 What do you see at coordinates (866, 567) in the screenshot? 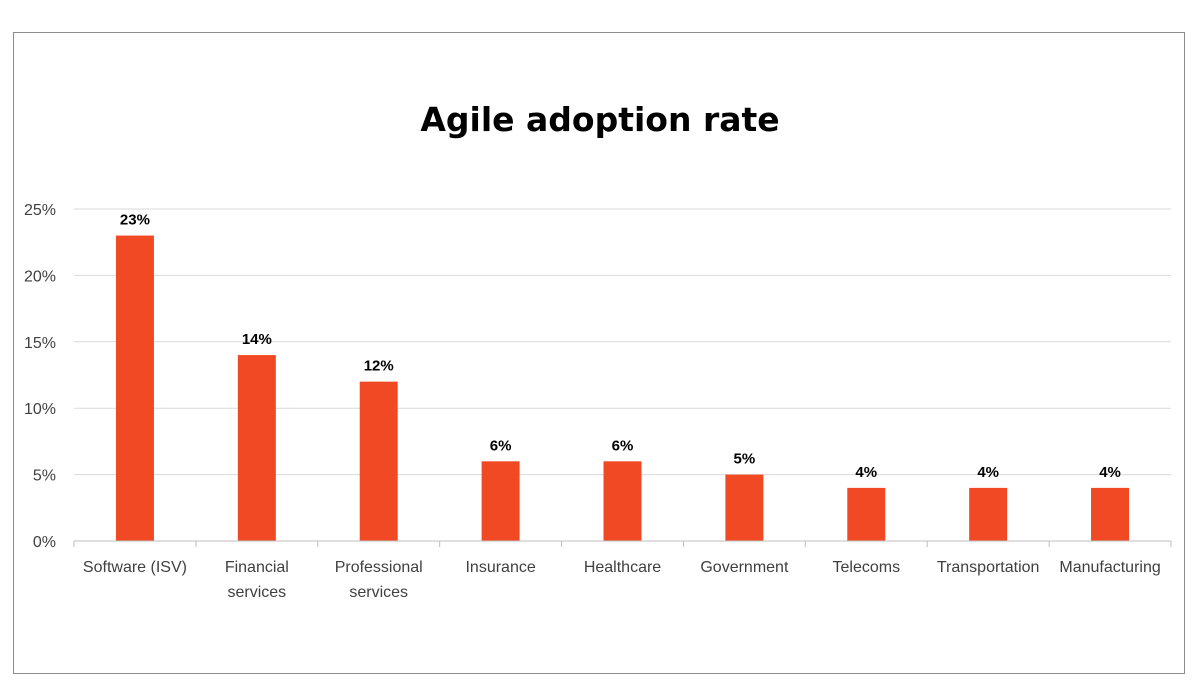
I see `category-label: Telecoms` at bounding box center [866, 567].